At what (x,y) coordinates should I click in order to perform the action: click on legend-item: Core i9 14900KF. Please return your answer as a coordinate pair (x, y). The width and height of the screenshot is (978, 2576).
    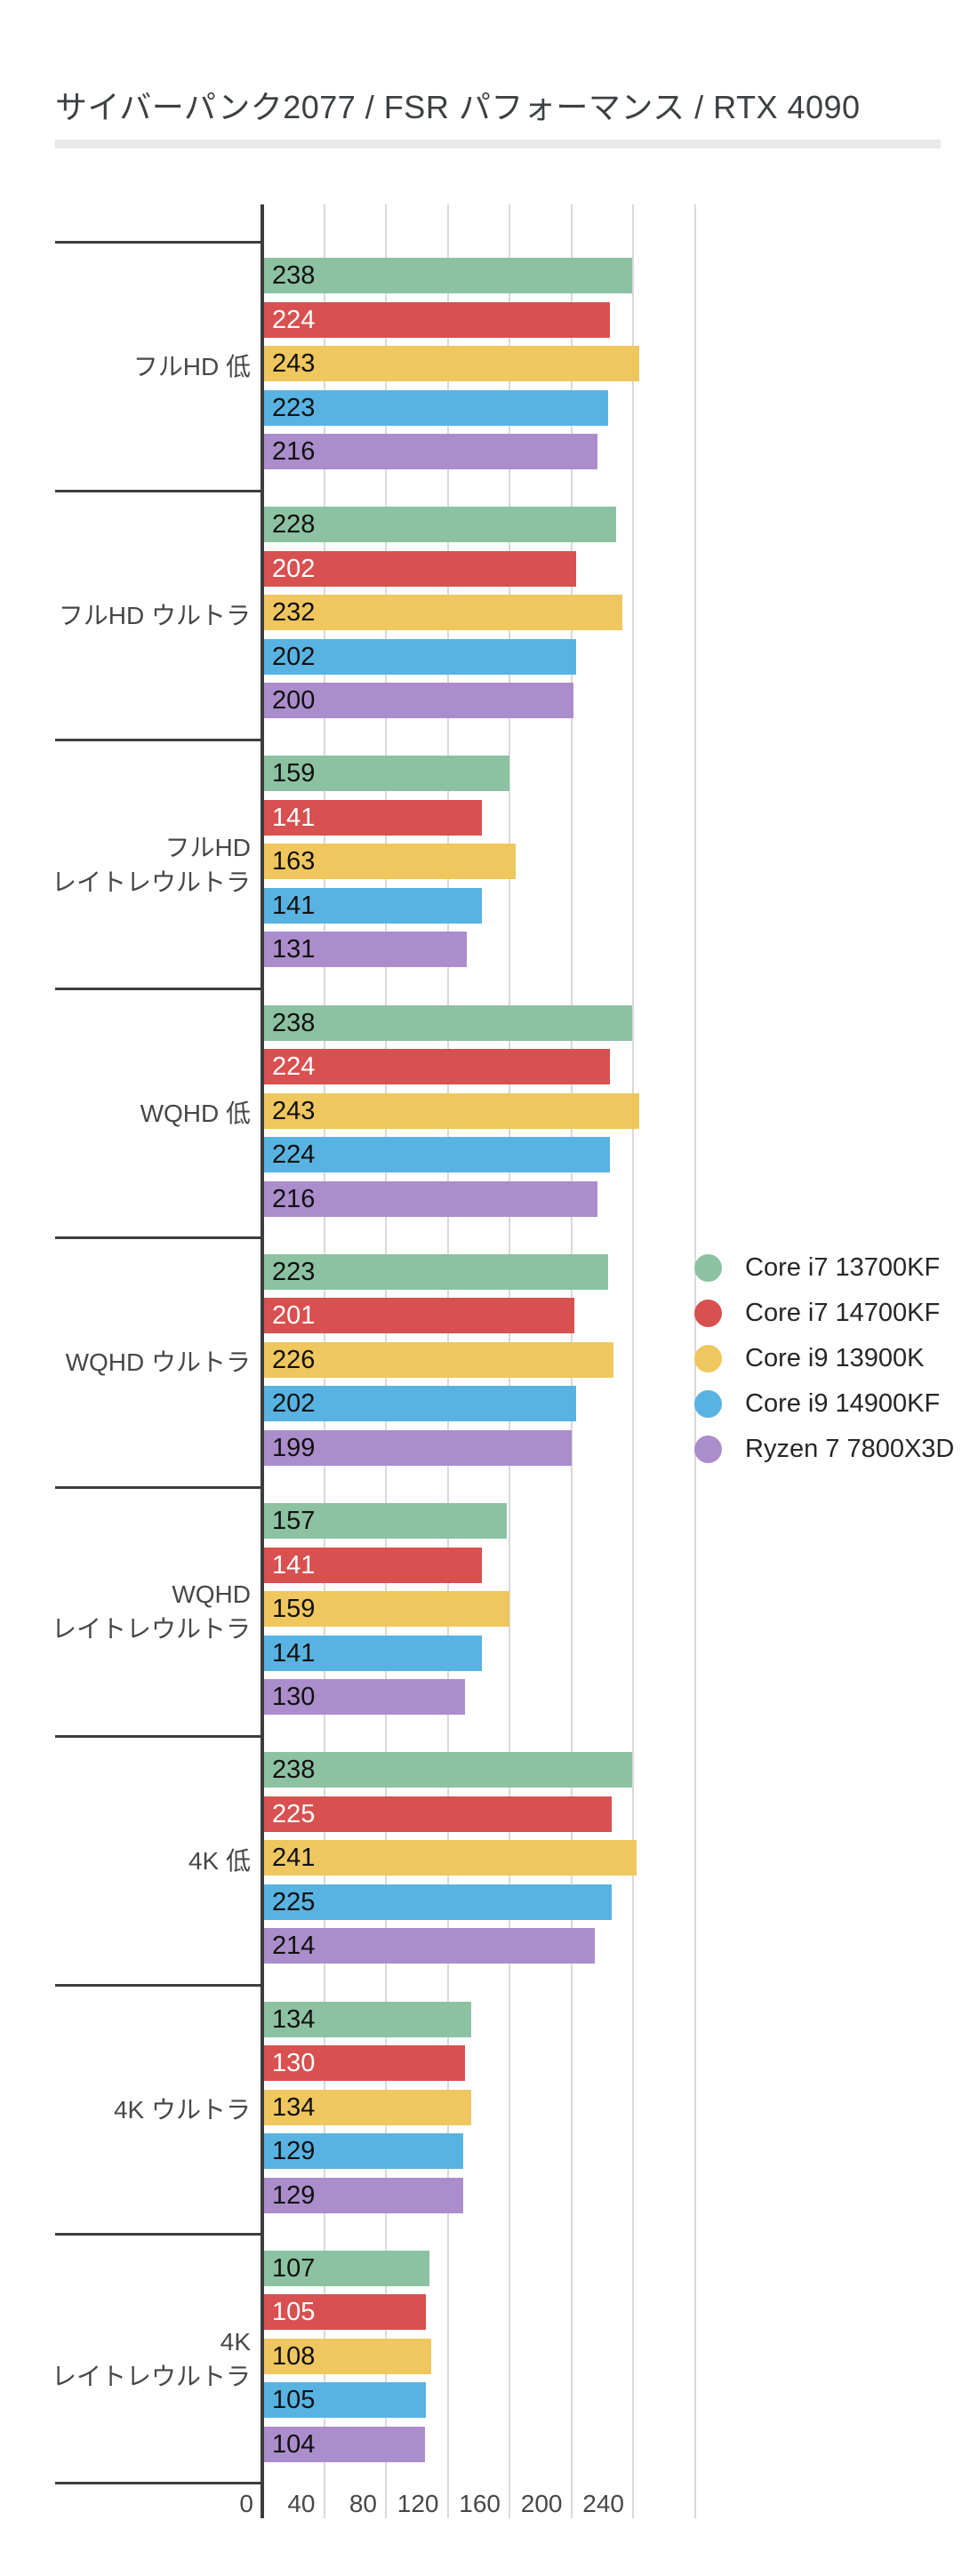
    Looking at the image, I should click on (824, 1403).